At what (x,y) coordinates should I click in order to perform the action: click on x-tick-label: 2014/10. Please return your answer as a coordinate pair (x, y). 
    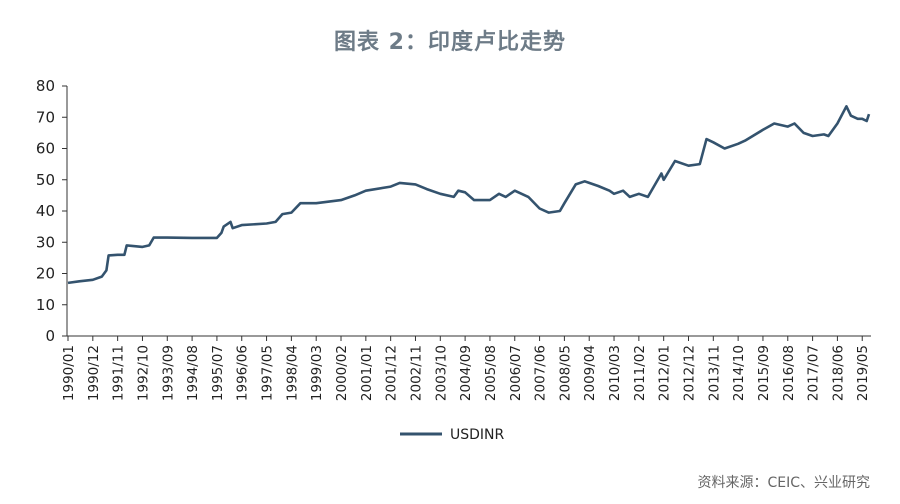
    Looking at the image, I should click on (739, 373).